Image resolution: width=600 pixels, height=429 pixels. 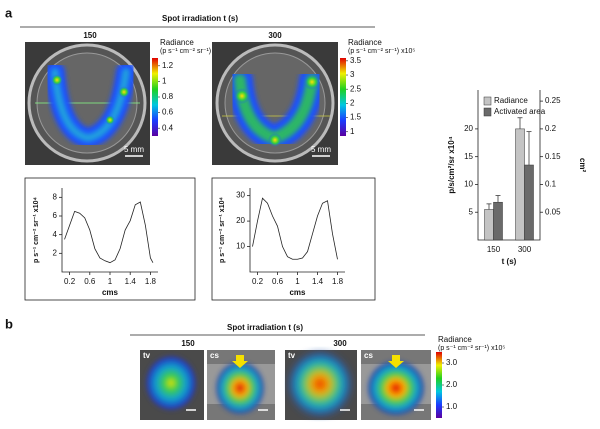 What do you see at coordinates (168, 96) in the screenshot?
I see `colorbar-tick-label: 0.8` at bounding box center [168, 96].